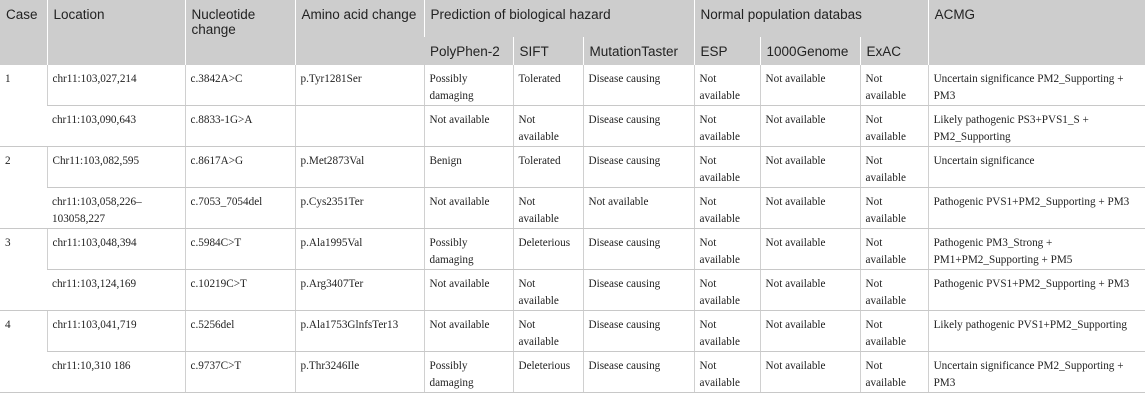 The height and width of the screenshot is (404, 1145). What do you see at coordinates (115, 167) in the screenshot?
I see `location-cell: Chr11:103,082,595` at bounding box center [115, 167].